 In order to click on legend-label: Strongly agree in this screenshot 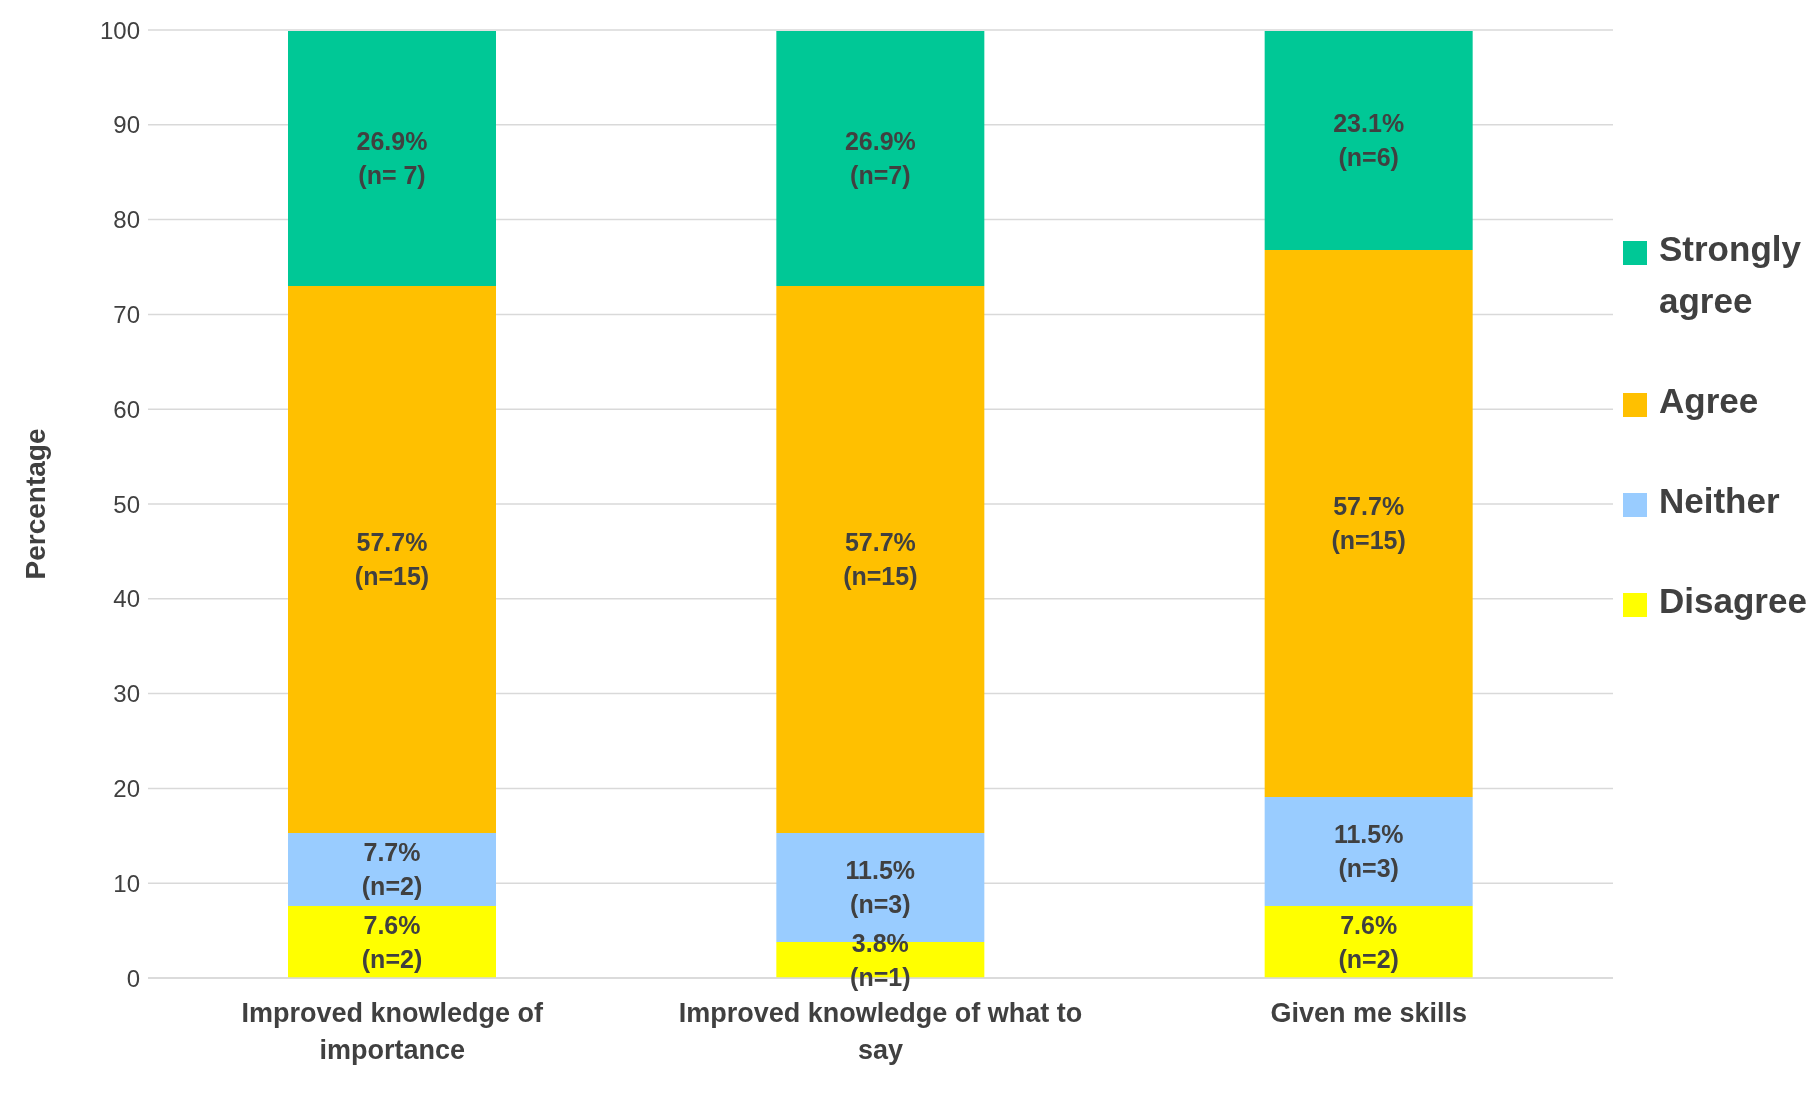, I will do `click(1730, 275)`.